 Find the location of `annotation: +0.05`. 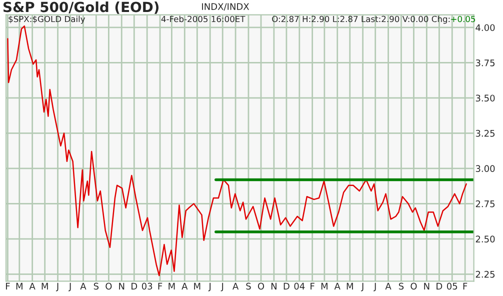

annotation: +0.05 is located at coordinates (463, 19).